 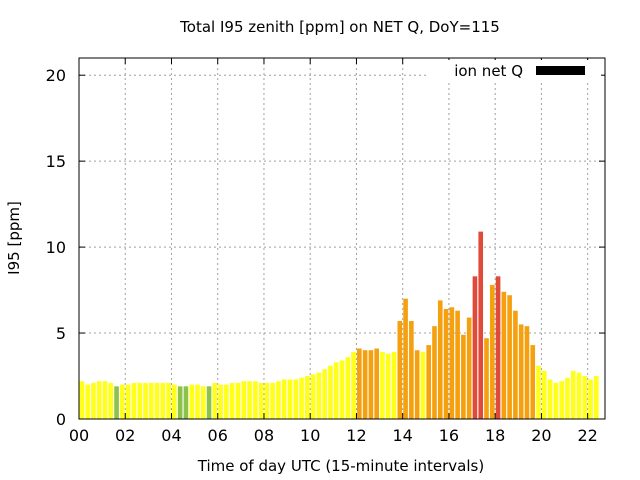 What do you see at coordinates (79, 435) in the screenshot?
I see `x-tick-label: 00` at bounding box center [79, 435].